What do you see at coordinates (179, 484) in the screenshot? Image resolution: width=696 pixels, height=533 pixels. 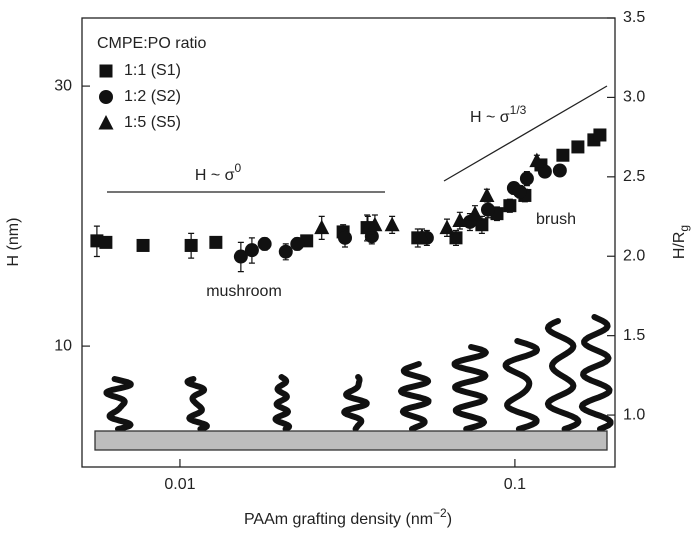 I see `x-tick-label: 0.01` at bounding box center [179, 484].